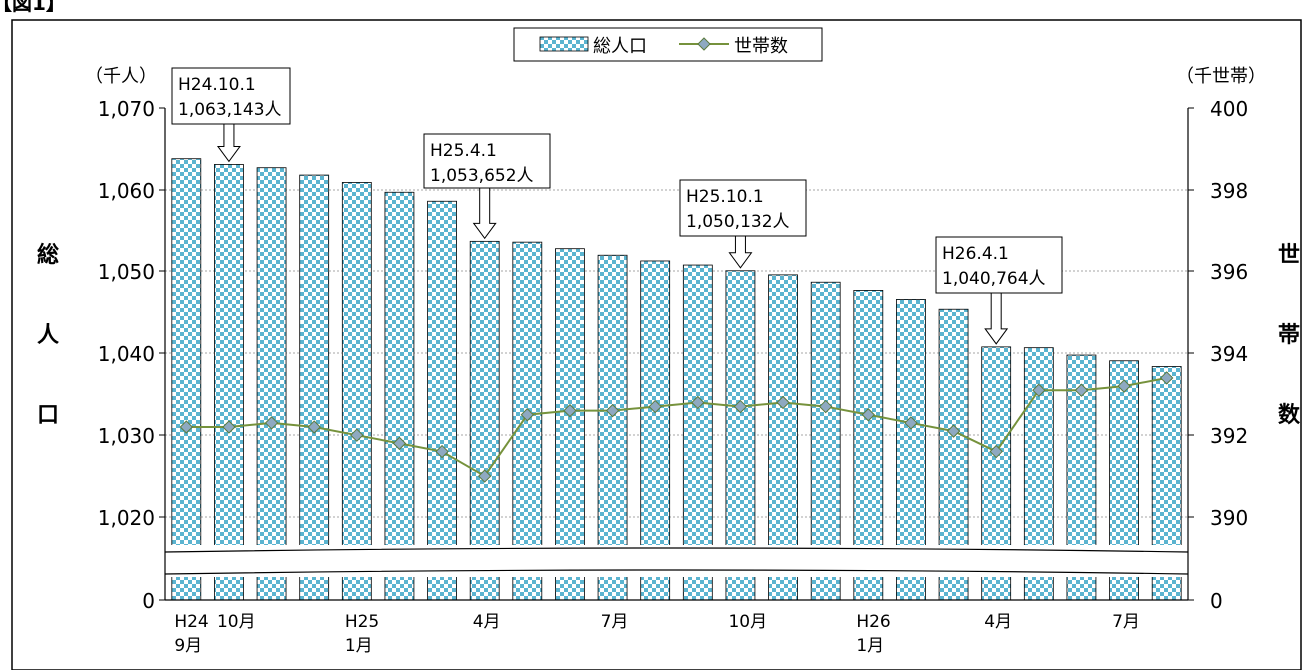 Image resolution: width=1308 pixels, height=670 pixels. I want to click on callout-text: H25.4.1, so click(463, 151).